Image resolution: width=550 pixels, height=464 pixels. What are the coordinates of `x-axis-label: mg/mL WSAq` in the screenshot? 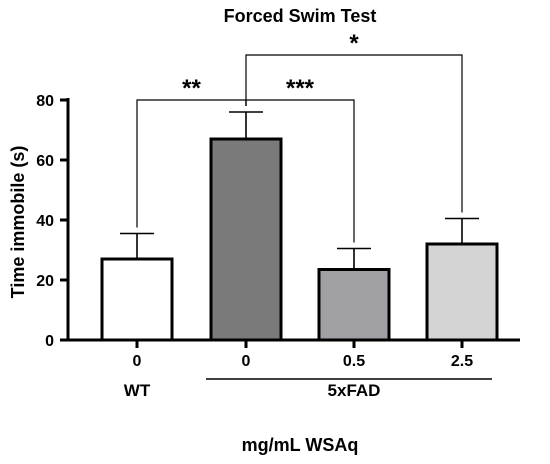 It's located at (300, 445).